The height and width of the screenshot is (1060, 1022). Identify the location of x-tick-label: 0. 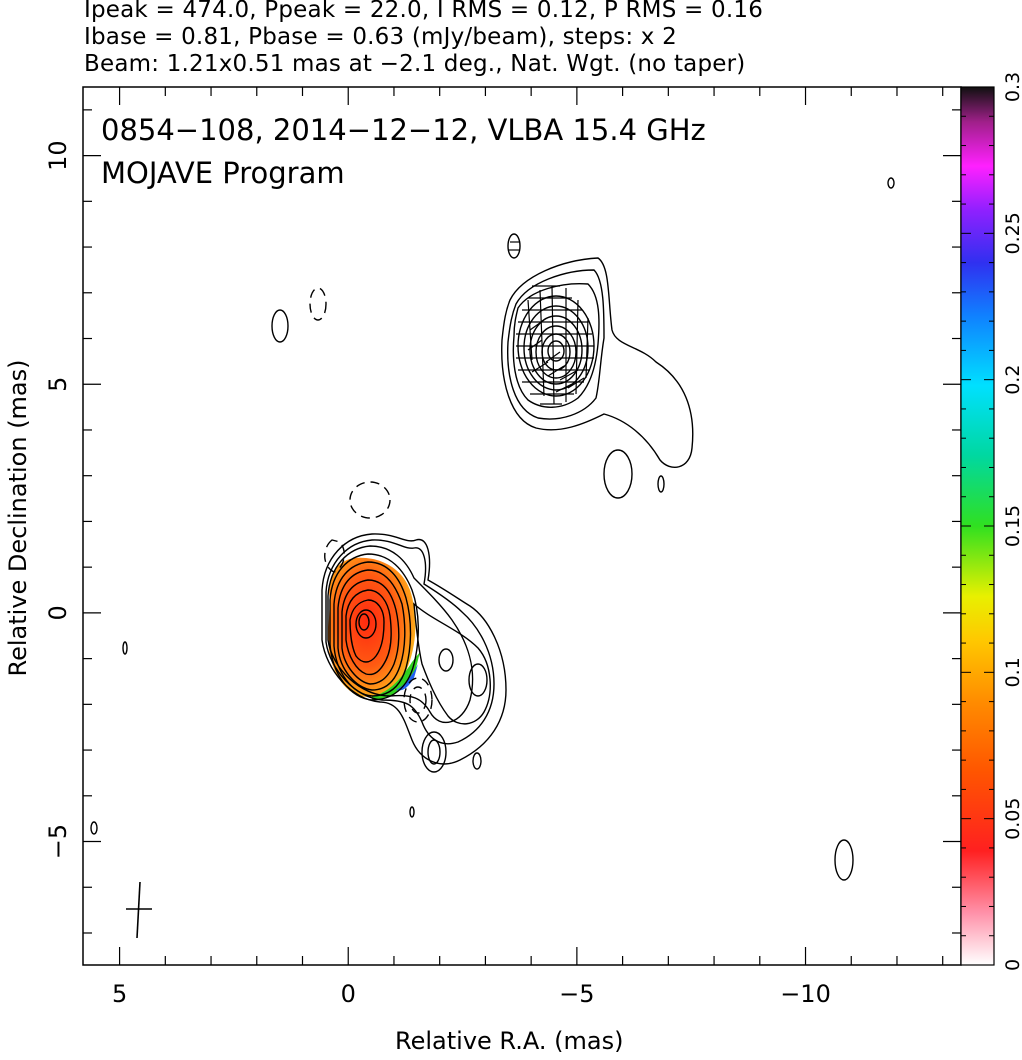
(348, 994).